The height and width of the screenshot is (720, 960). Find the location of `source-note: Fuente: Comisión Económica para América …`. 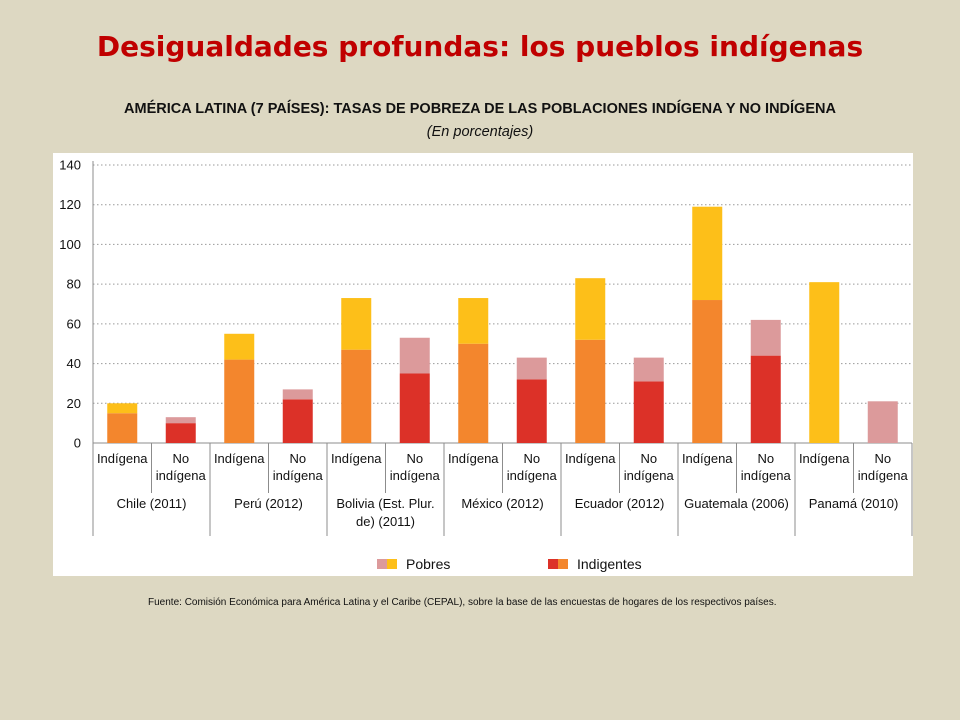

source-note: Fuente: Comisión Económica para América … is located at coordinates (462, 602).